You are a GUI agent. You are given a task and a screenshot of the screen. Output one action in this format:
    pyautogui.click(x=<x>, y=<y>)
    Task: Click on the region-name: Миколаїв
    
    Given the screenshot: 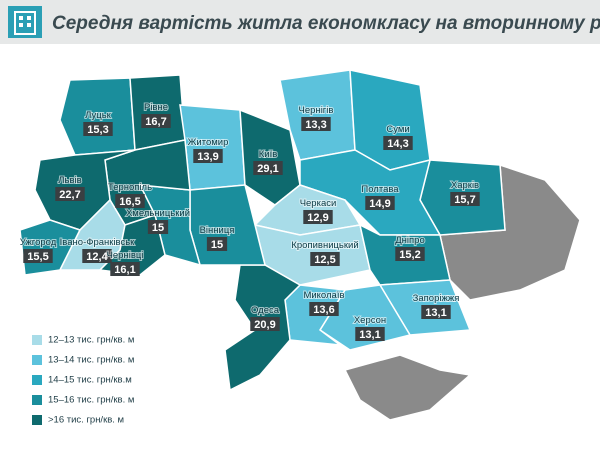 What is the action you would take?
    pyautogui.click(x=323, y=295)
    